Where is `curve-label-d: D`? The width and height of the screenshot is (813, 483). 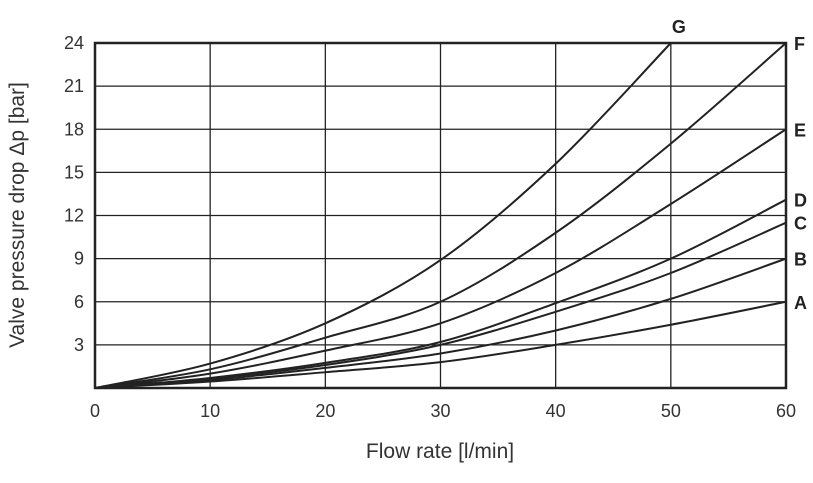
curve-label-d: D is located at coordinates (800, 201).